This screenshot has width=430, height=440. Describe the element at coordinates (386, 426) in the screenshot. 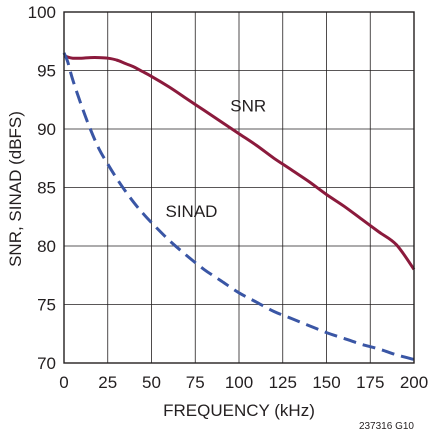

I see `figure-code: 237316 G10` at that location.